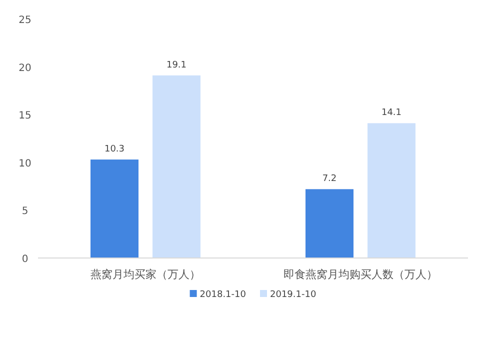 Image resolution: width=500 pixels, height=362 pixels. Describe the element at coordinates (145, 274) in the screenshot. I see `x-tick-label: 燕窝月均买家（万人）` at that location.